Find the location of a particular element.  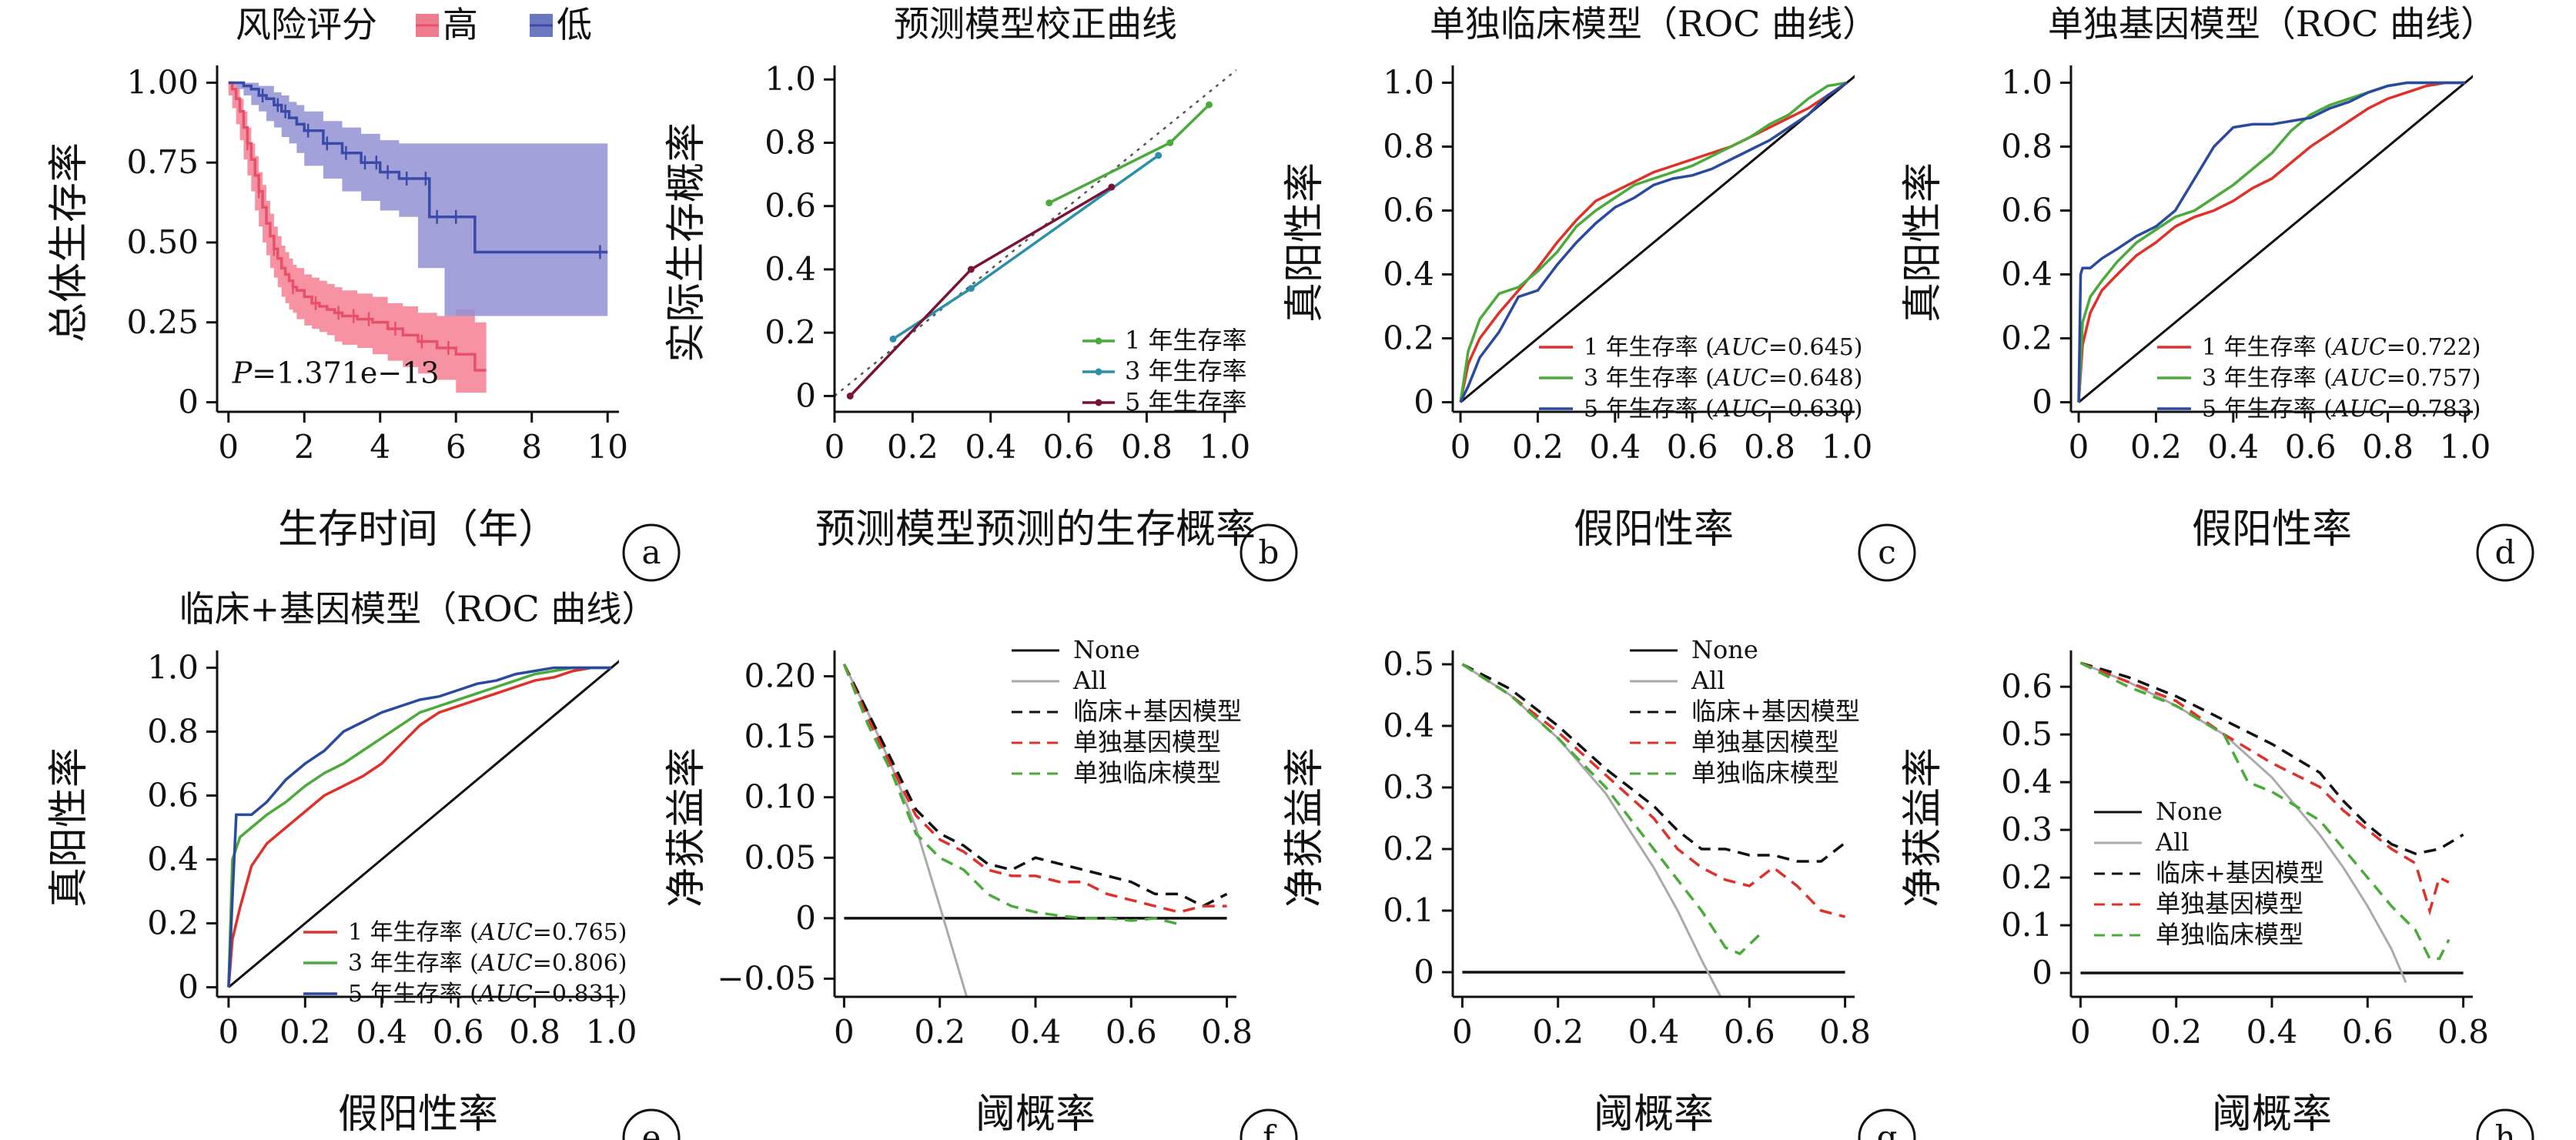

y-tick-label: 0.5 is located at coordinates (1408, 664).